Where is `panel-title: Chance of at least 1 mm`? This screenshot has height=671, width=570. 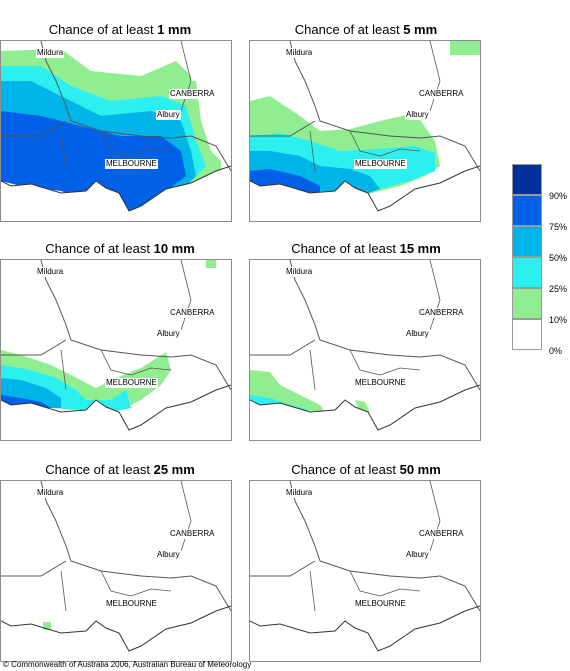
panel-title: Chance of at least 1 mm is located at coordinates (120, 29).